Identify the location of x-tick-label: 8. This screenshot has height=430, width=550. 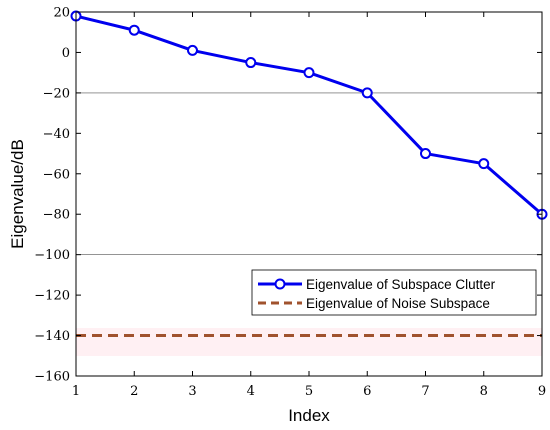
(484, 391).